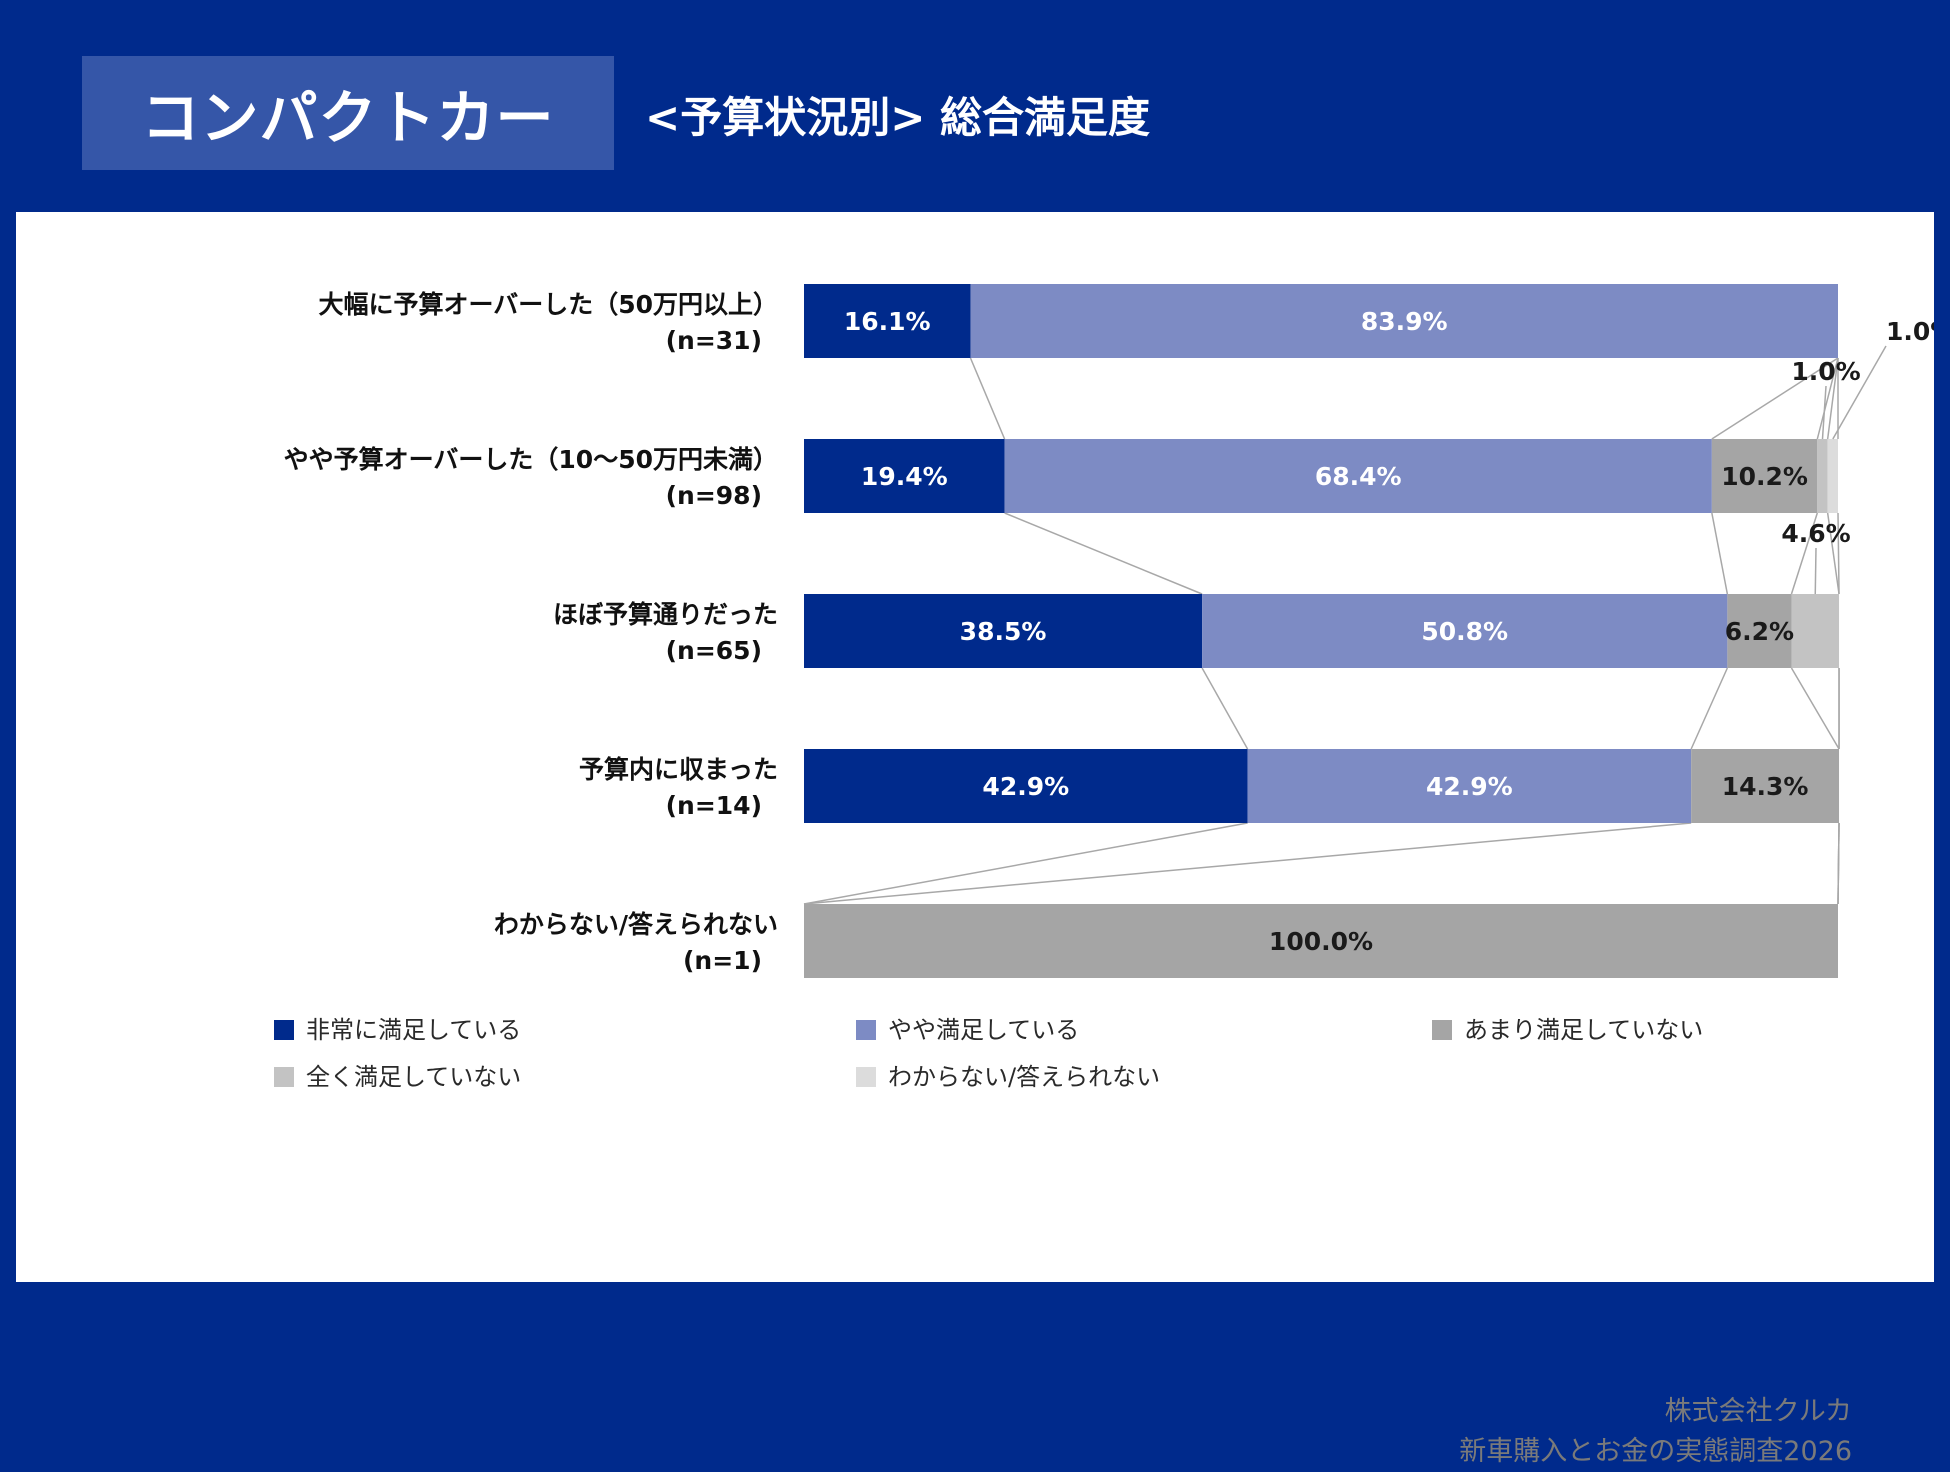  What do you see at coordinates (1655, 1432) in the screenshot?
I see `source-credit: 株式会社クルカ 新車購入とお金の実態調査2026` at bounding box center [1655, 1432].